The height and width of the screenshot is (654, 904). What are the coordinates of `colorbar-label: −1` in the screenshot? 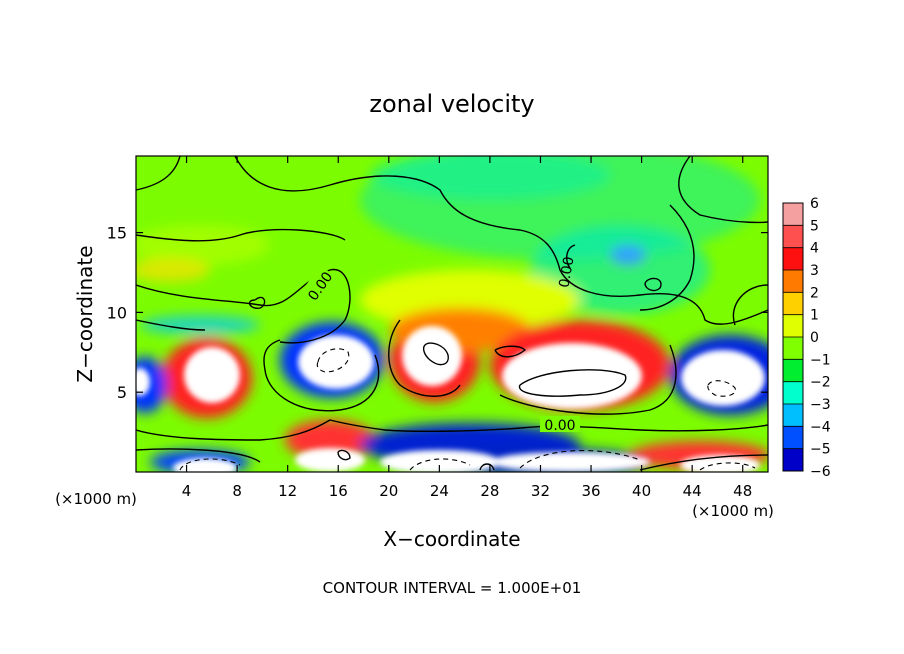 It's located at (820, 360).